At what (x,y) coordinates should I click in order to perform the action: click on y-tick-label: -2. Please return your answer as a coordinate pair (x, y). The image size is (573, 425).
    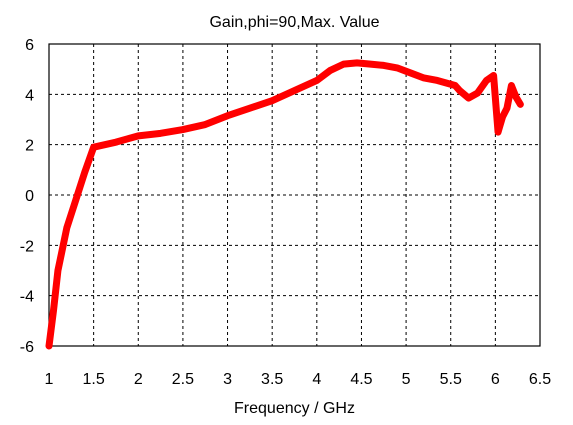
    Looking at the image, I should click on (27, 246).